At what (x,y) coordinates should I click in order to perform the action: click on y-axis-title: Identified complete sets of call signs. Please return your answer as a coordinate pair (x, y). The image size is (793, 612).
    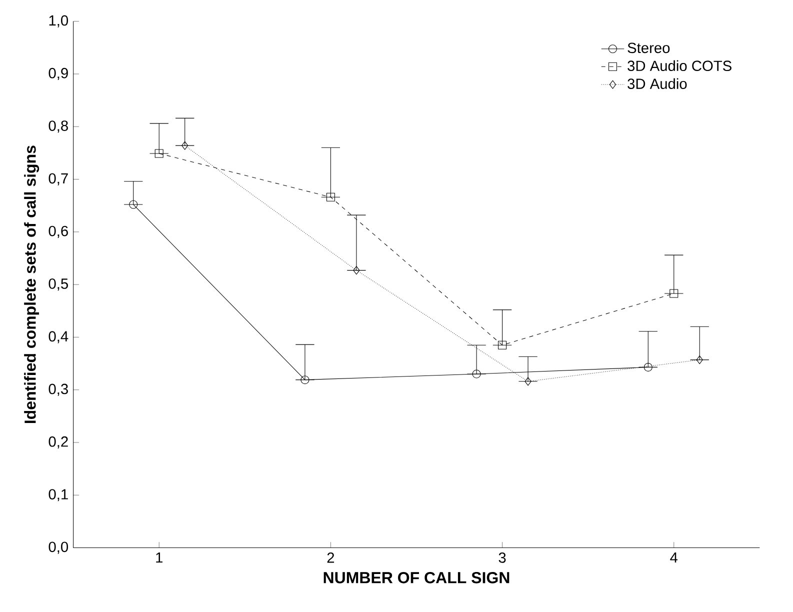
    Looking at the image, I should click on (32, 285).